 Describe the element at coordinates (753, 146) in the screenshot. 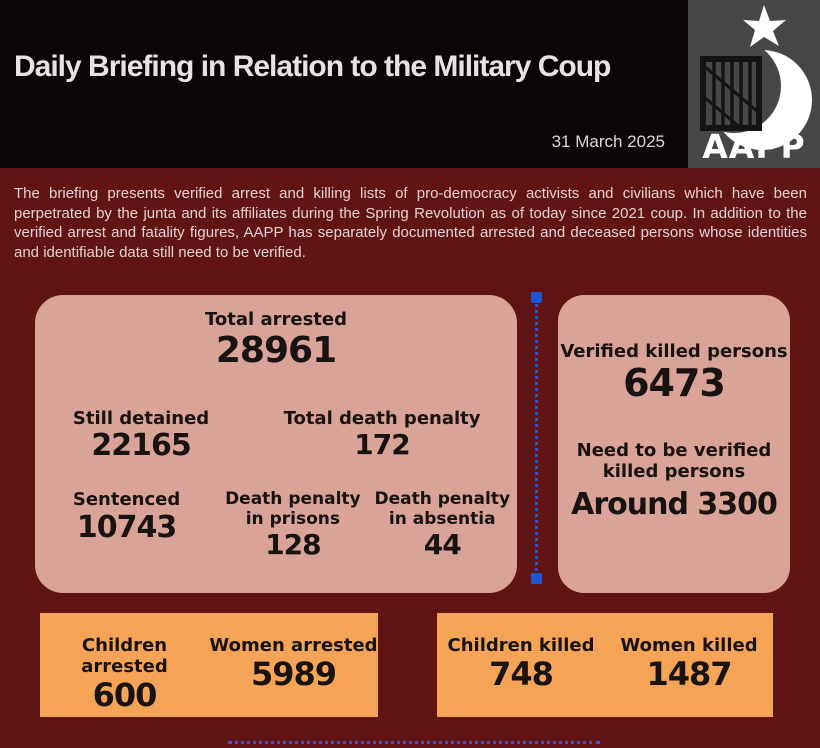

I see `aapp-logo-text: AAPP` at that location.